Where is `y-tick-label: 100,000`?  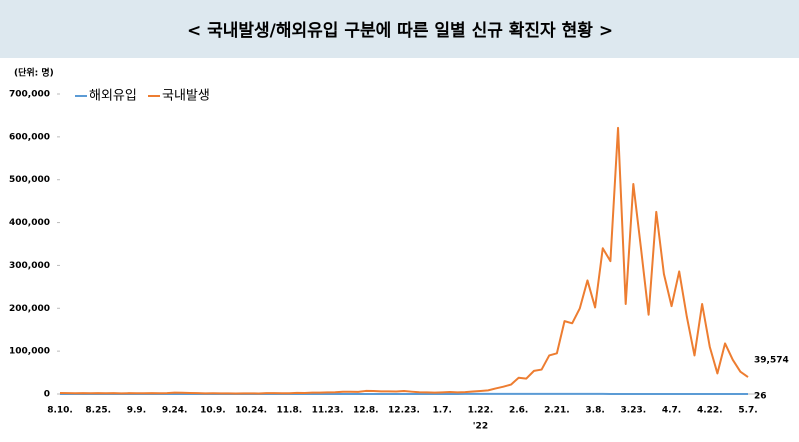
y-tick-label: 100,000 is located at coordinates (29, 352).